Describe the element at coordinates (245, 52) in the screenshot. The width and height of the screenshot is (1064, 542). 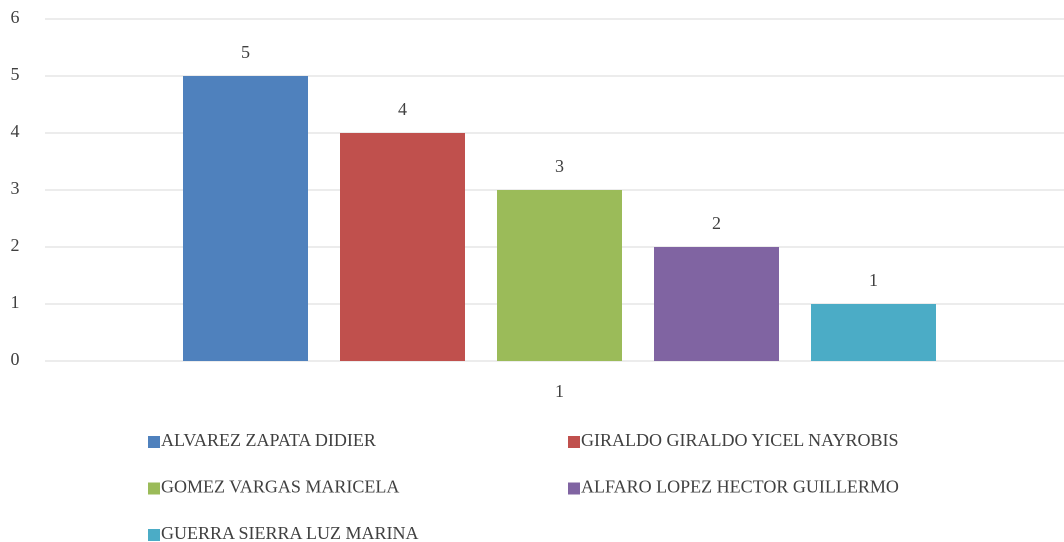
I see `data-label: 5` at that location.